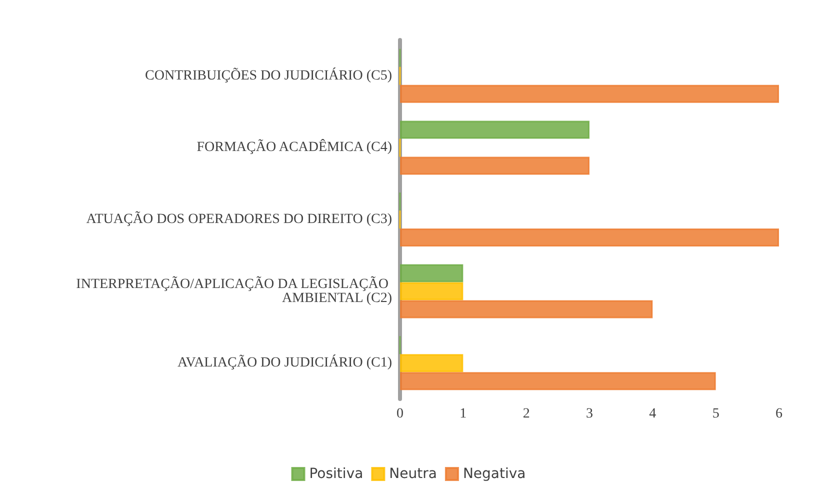 This screenshot has width=817, height=504. What do you see at coordinates (294, 147) in the screenshot?
I see `y-tick-label: FORMAÇÃO ACADÊMICA (C4)` at bounding box center [294, 147].